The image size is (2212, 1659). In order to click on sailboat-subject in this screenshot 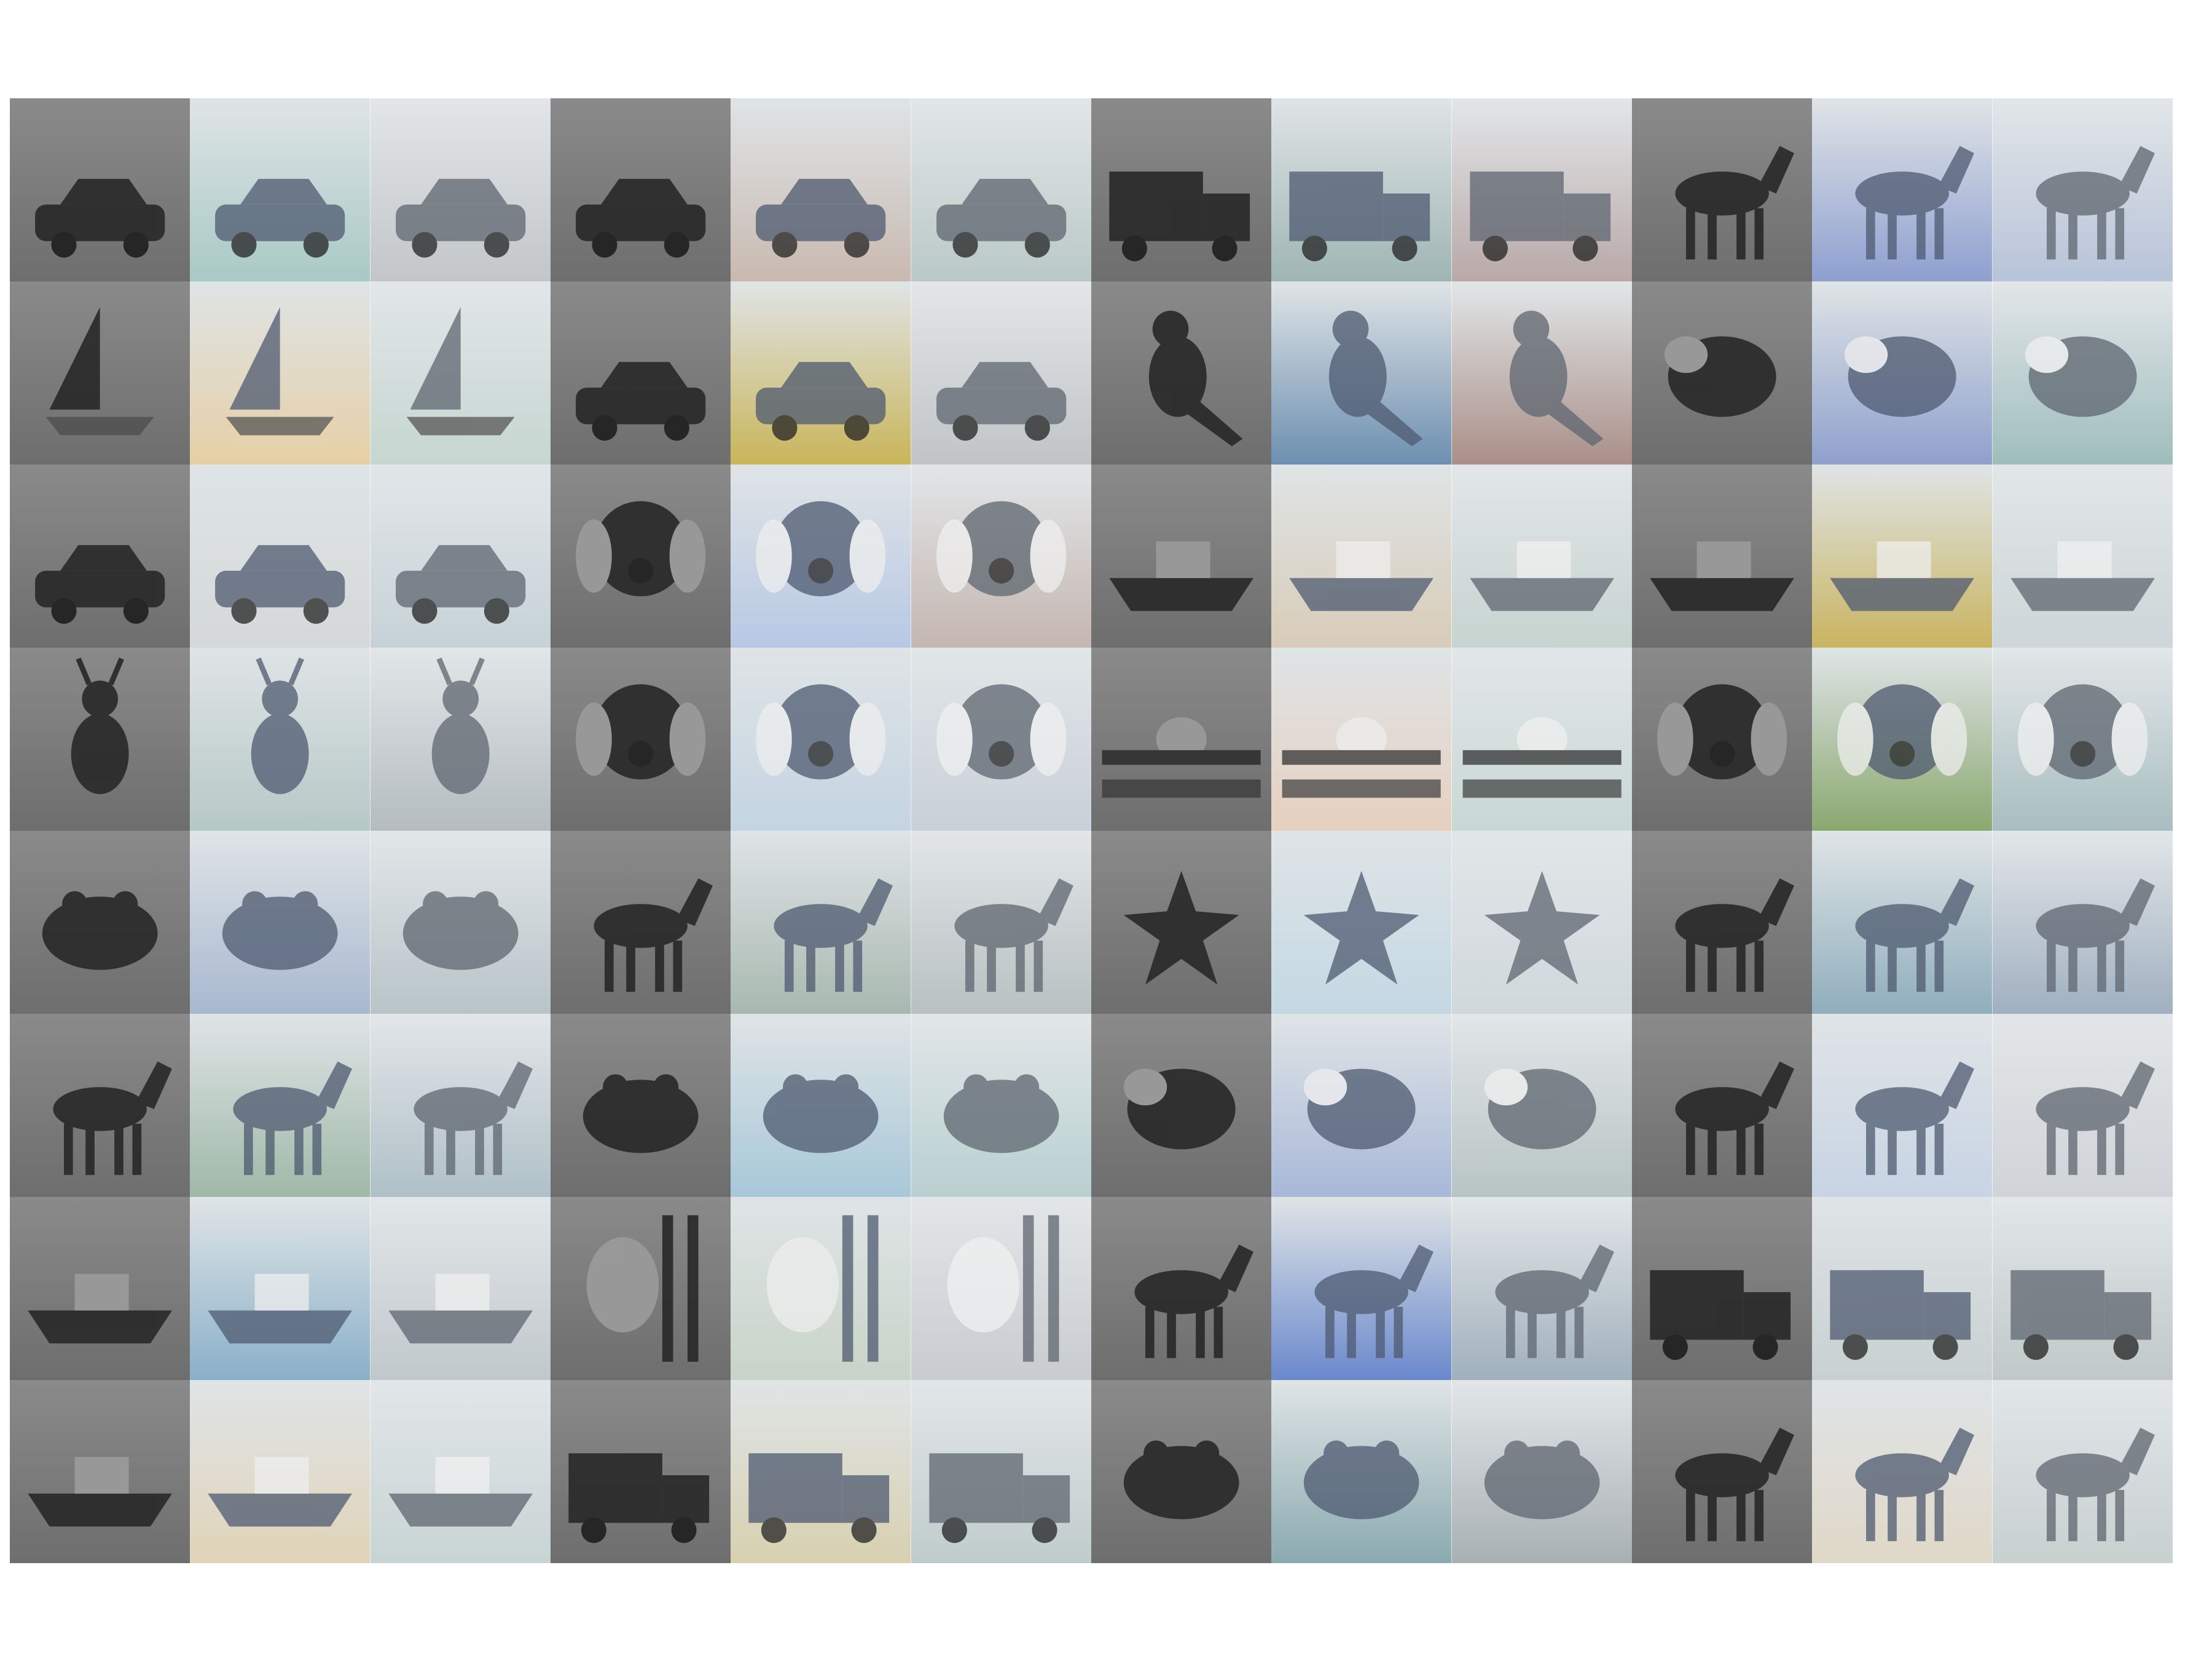, I will do `click(460, 371)`.